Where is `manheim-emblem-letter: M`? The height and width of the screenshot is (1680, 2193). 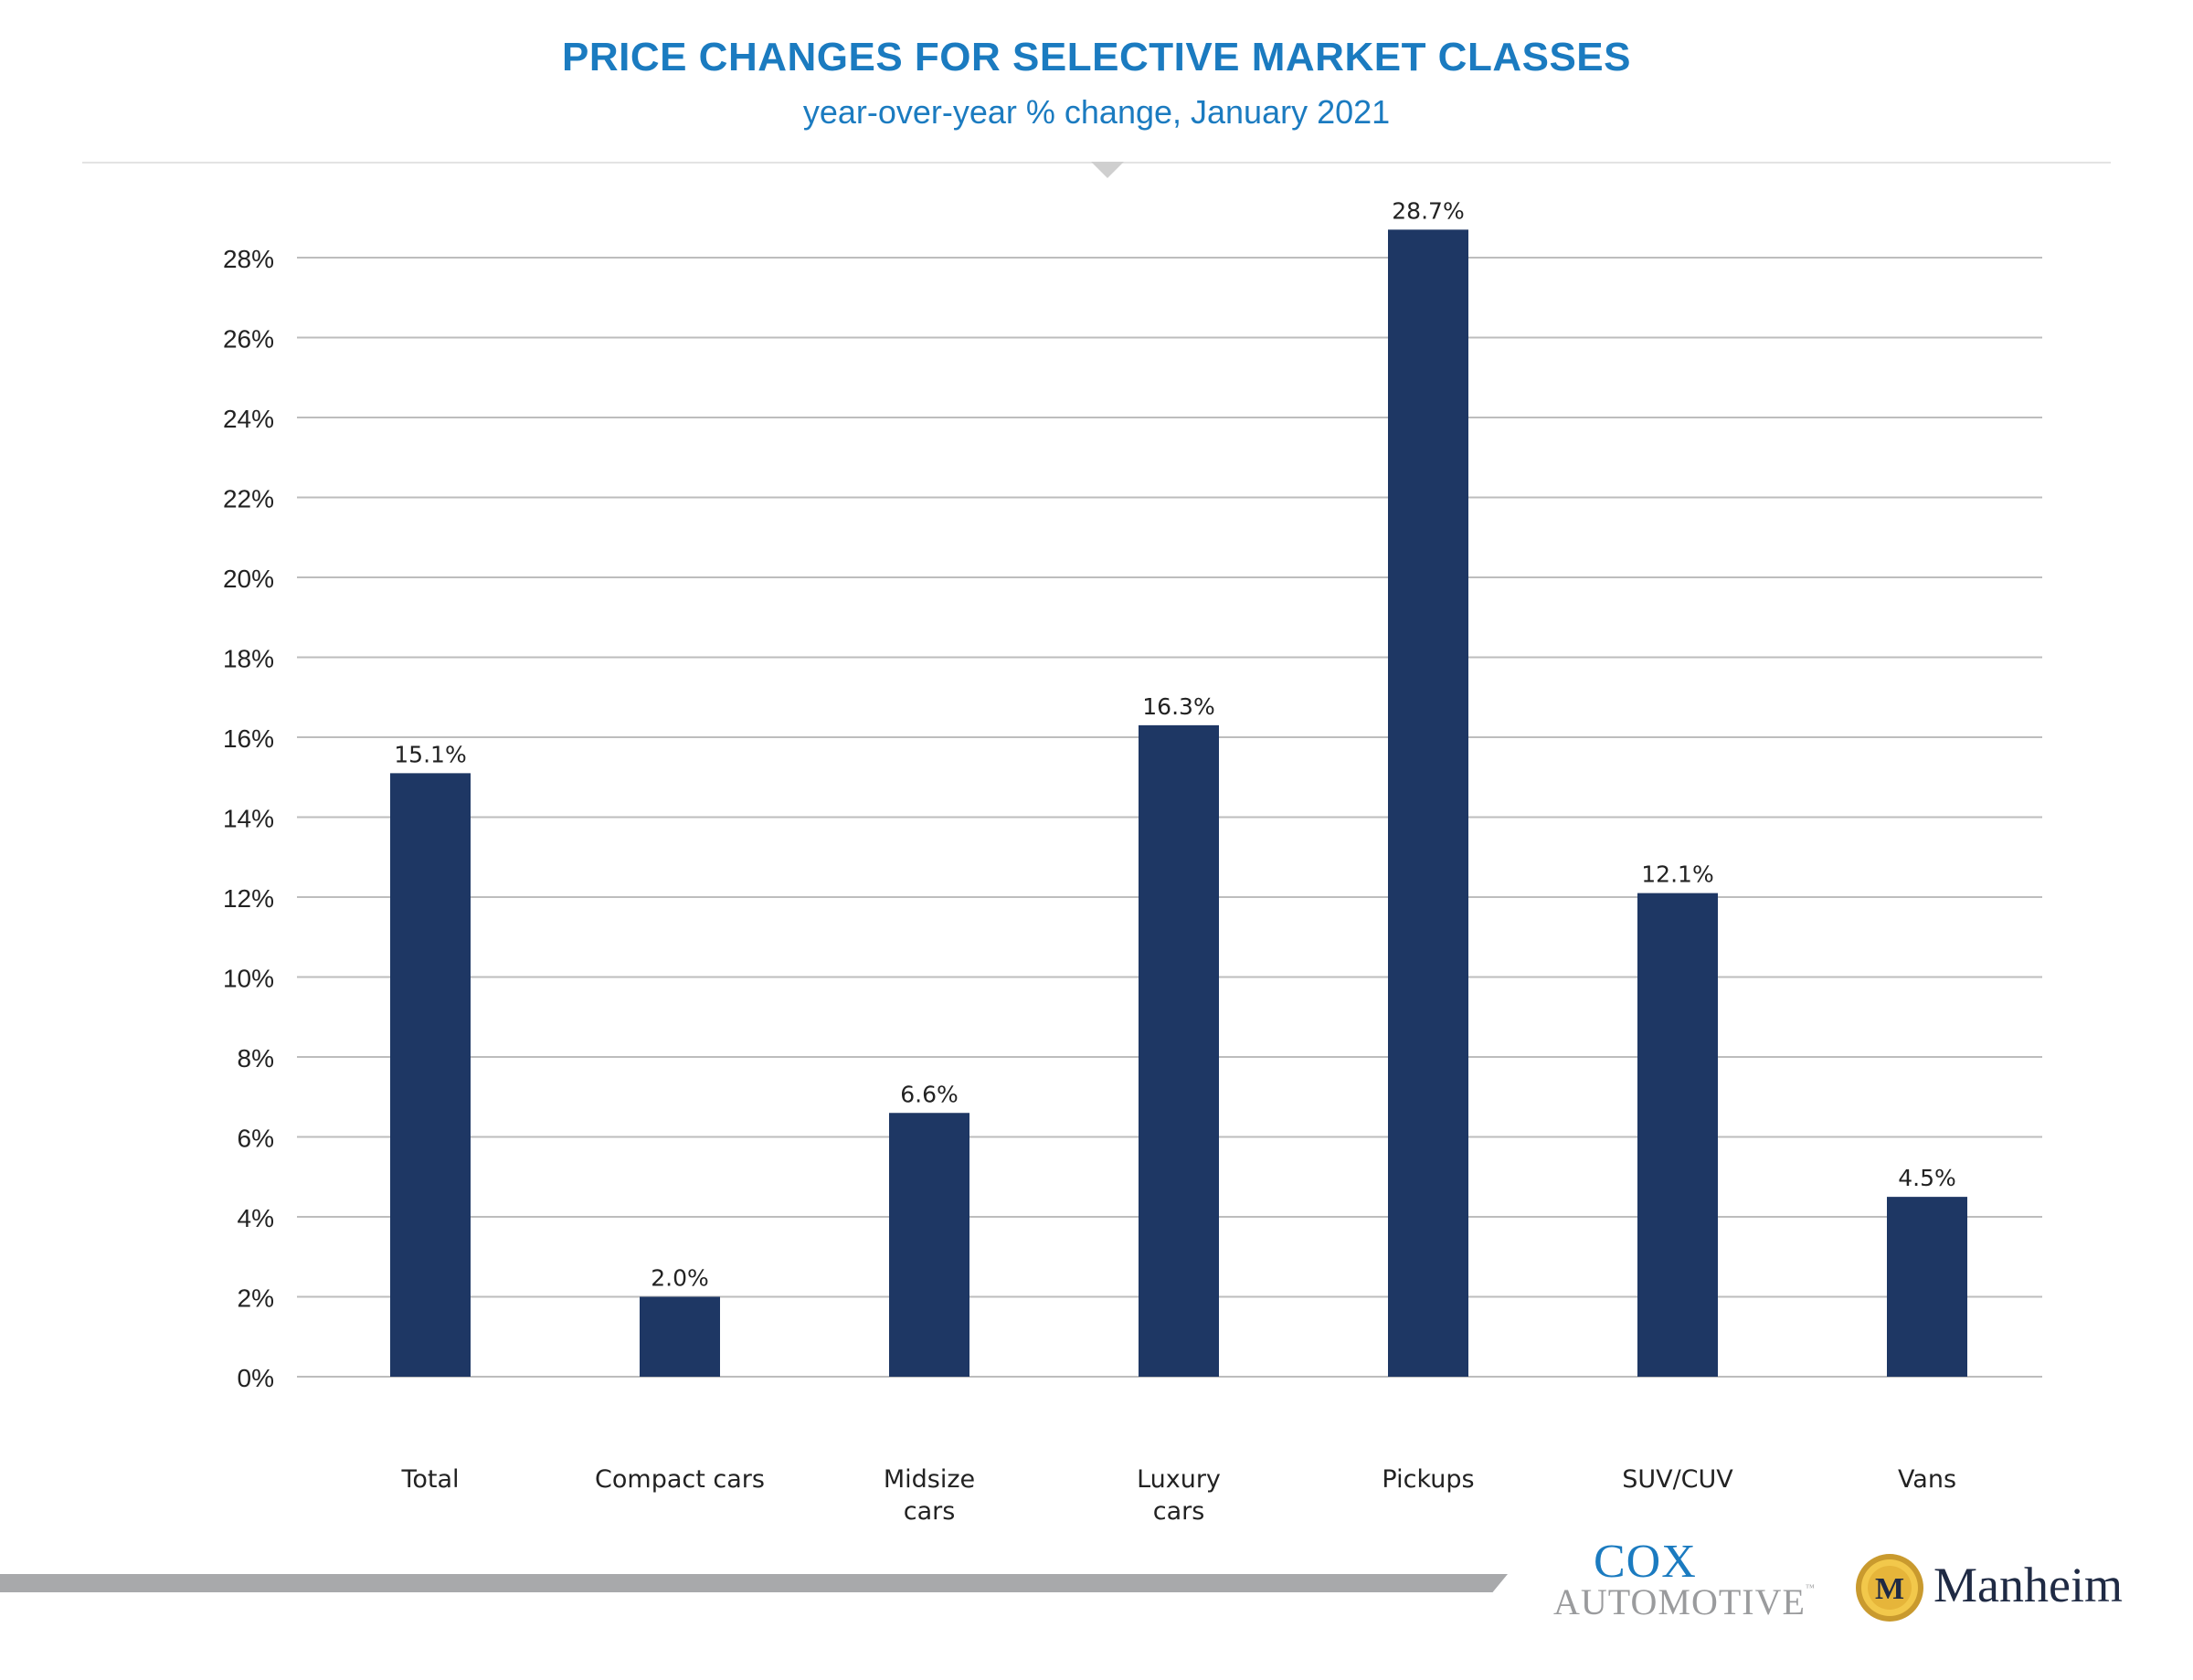 manheim-emblem-letter: M is located at coordinates (1889, 1589).